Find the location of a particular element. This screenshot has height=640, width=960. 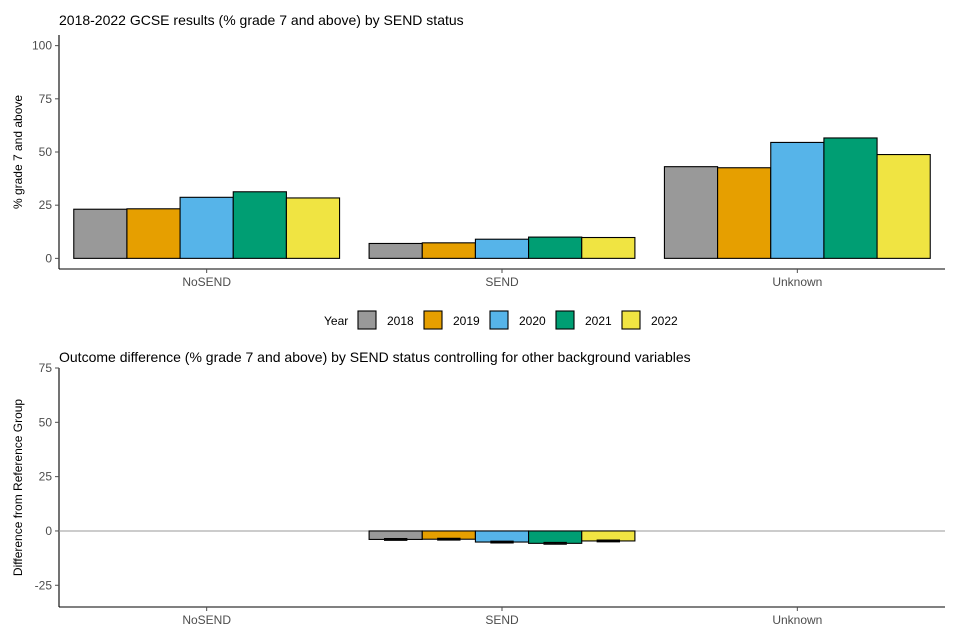

bar-2021-nosend is located at coordinates (259, 225).